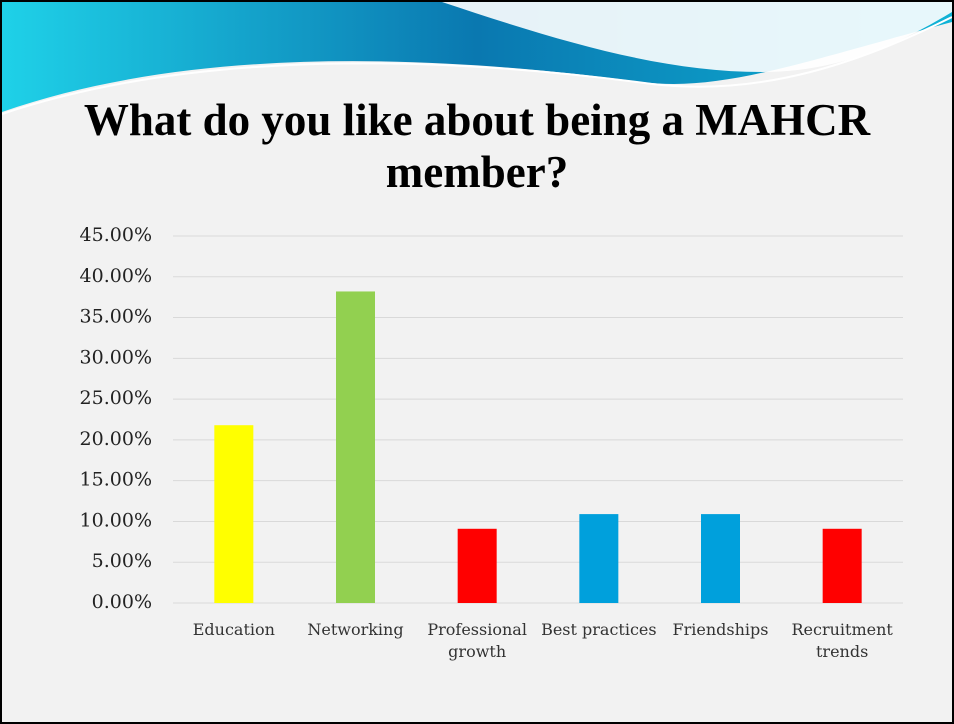  I want to click on y-tick-label: 20.00%, so click(116, 439).